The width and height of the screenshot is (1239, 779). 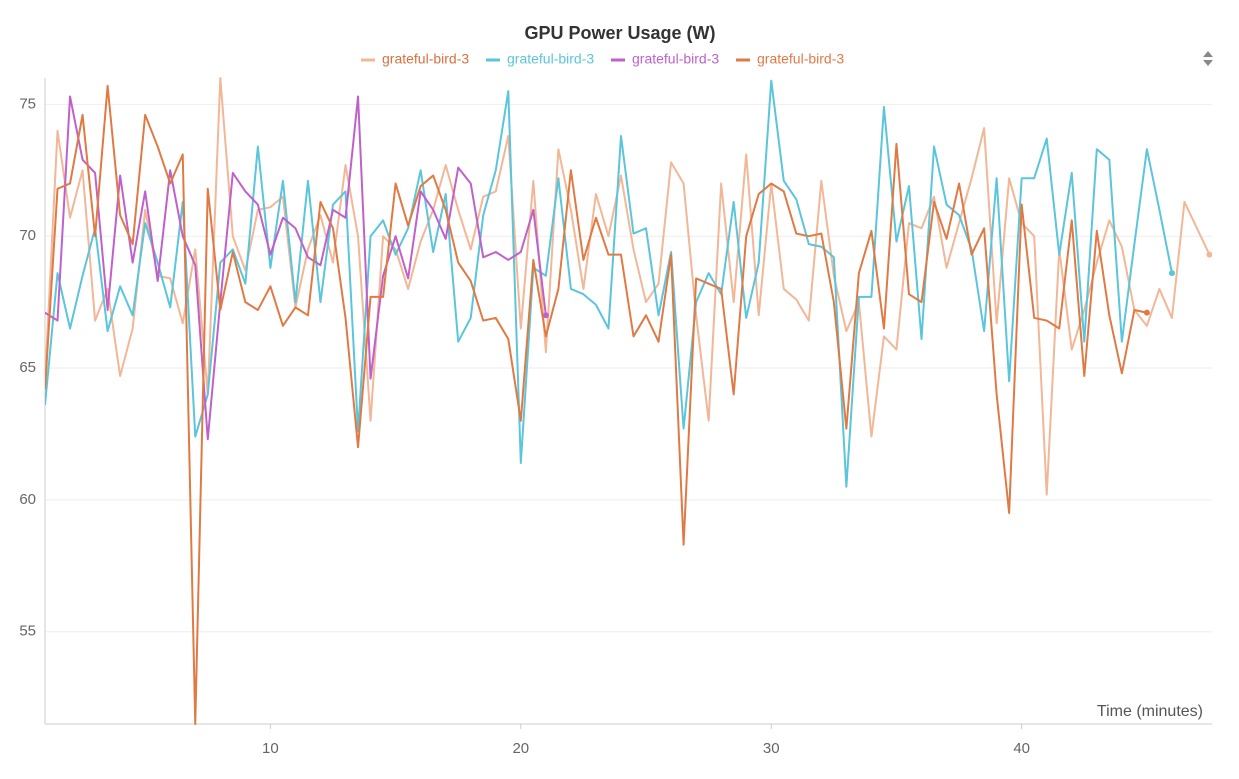 What do you see at coordinates (27, 499) in the screenshot?
I see `y-tick-label: 60` at bounding box center [27, 499].